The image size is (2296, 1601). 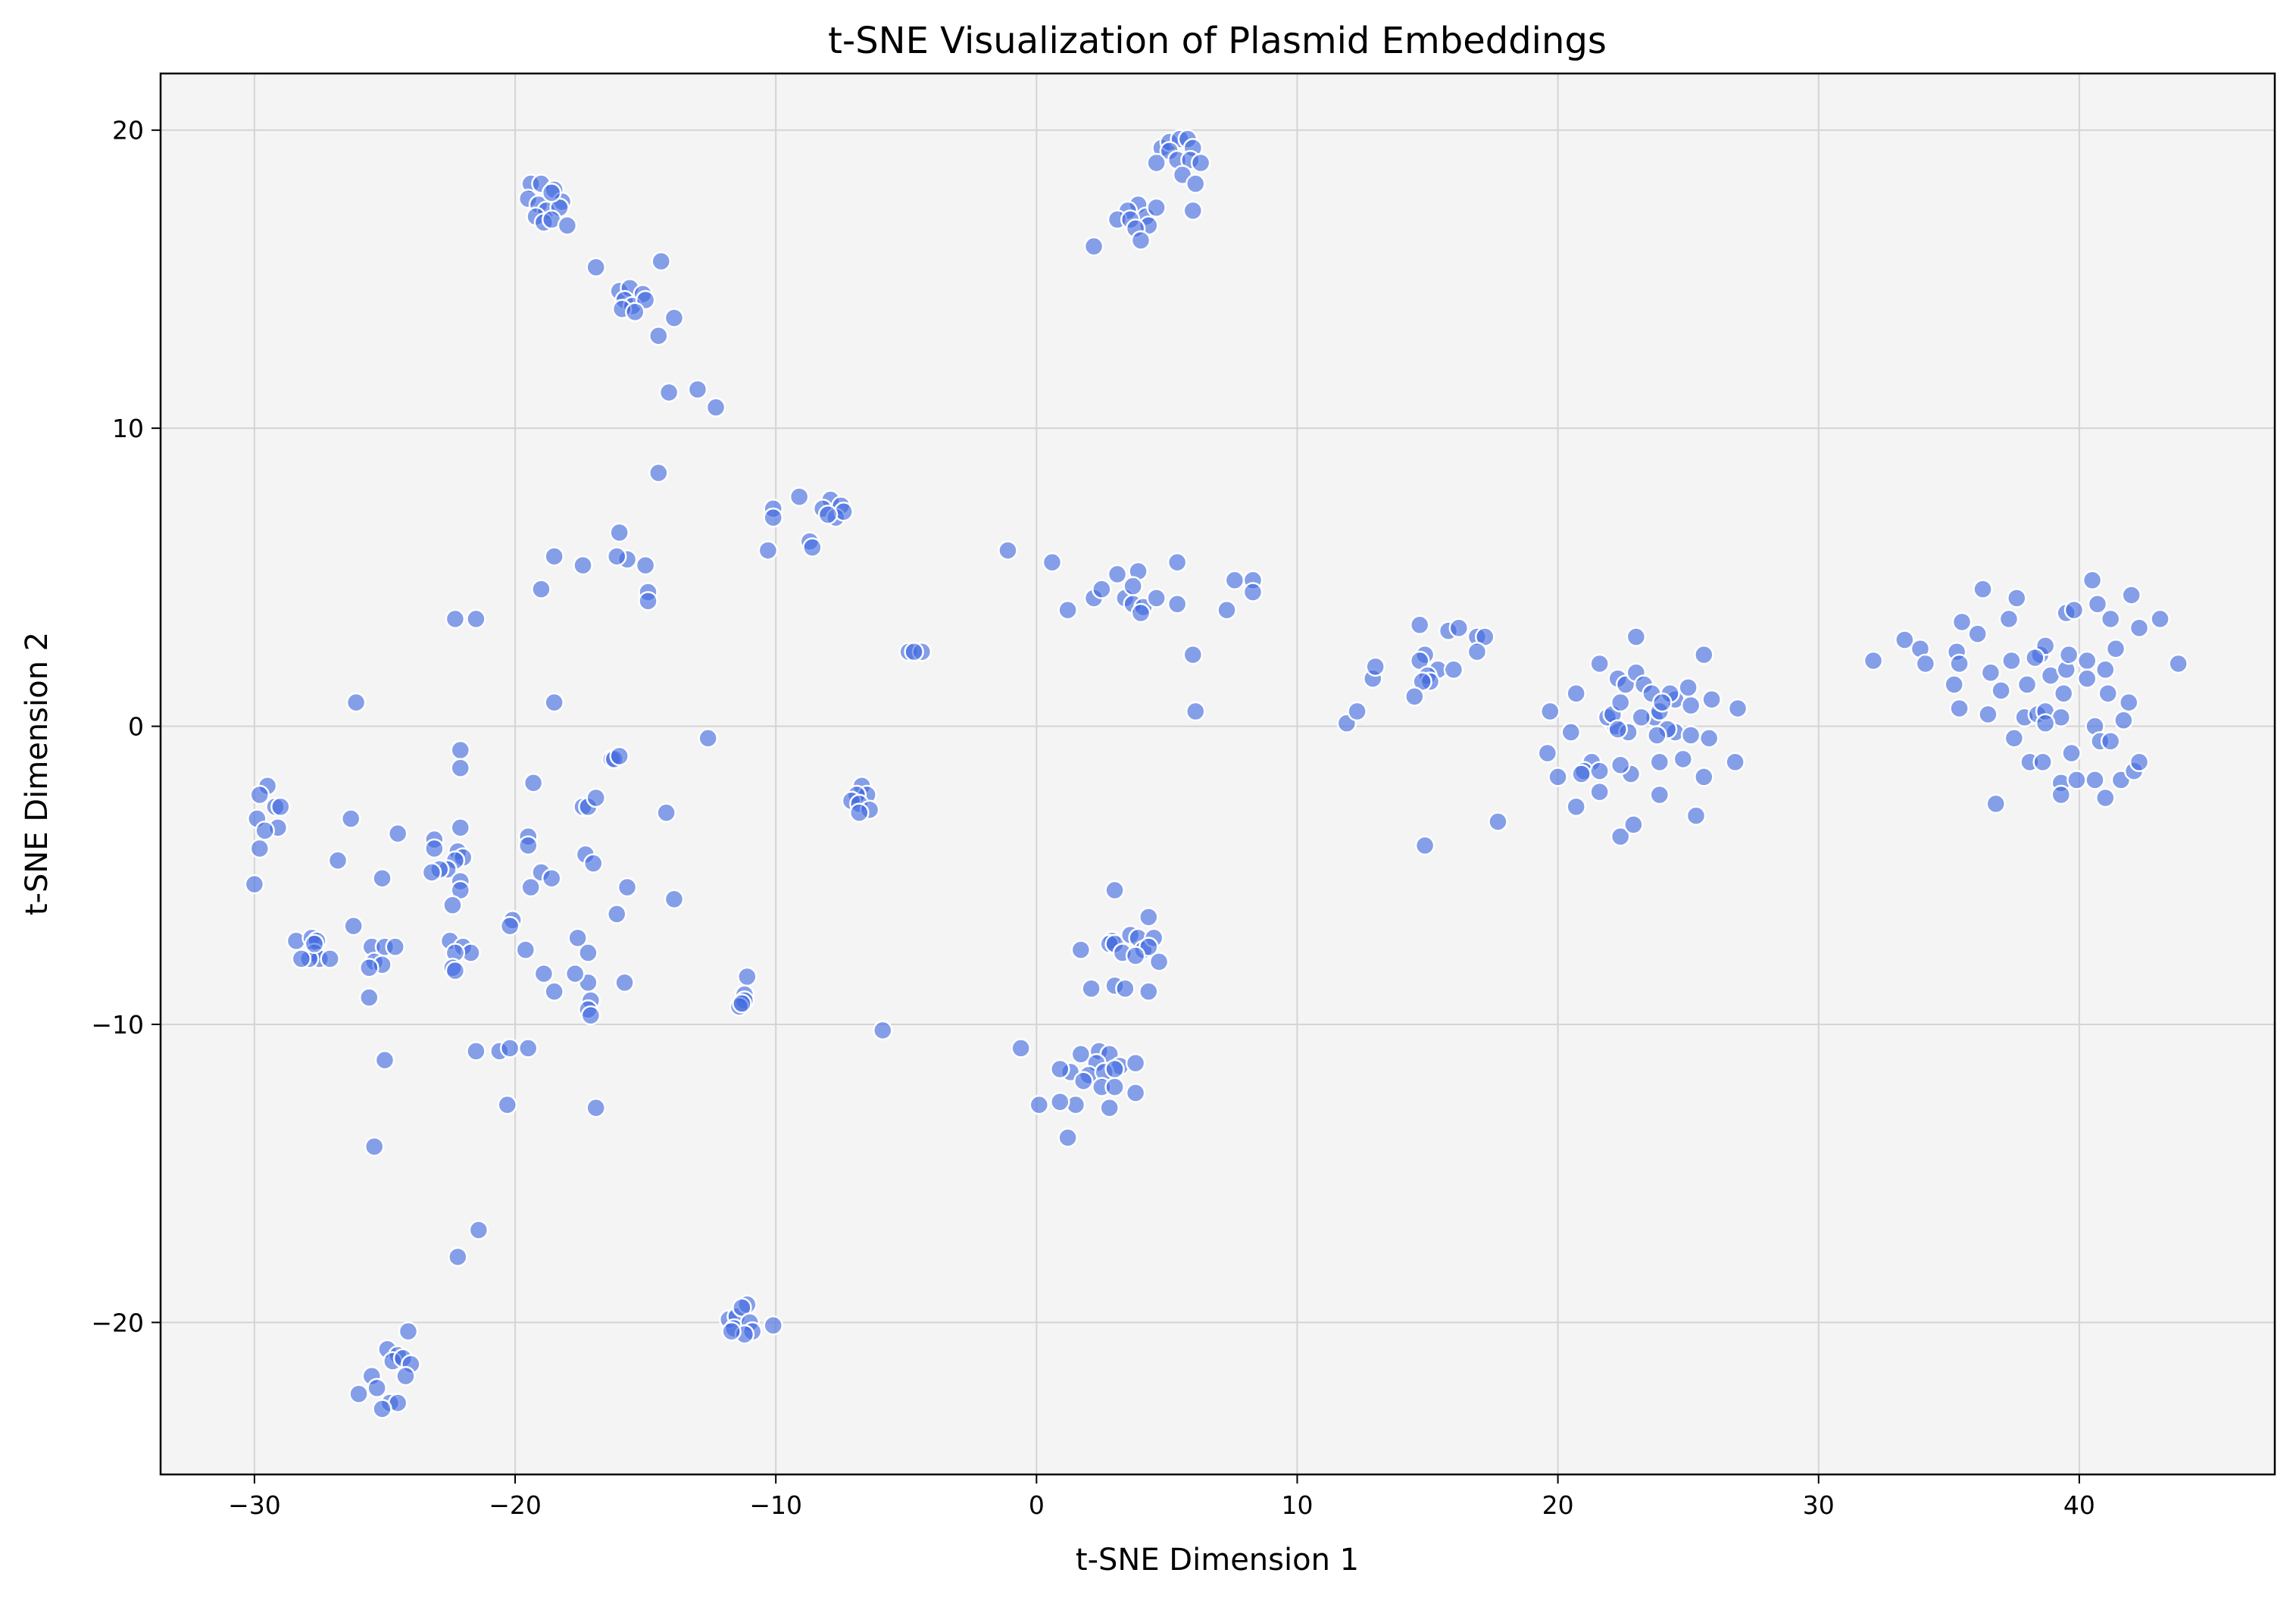 What do you see at coordinates (1819, 1505) in the screenshot?
I see `x-tick-label: 30` at bounding box center [1819, 1505].